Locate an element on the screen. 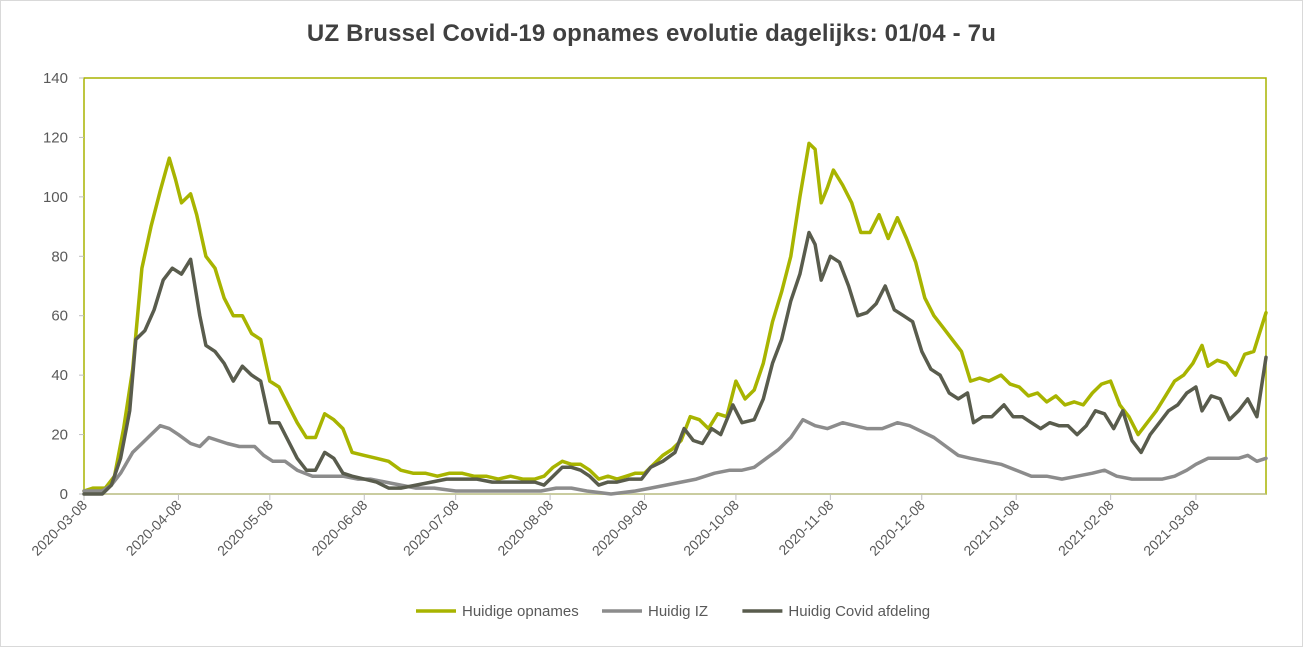 The width and height of the screenshot is (1303, 647). y-tick-label: 40 is located at coordinates (59, 375).